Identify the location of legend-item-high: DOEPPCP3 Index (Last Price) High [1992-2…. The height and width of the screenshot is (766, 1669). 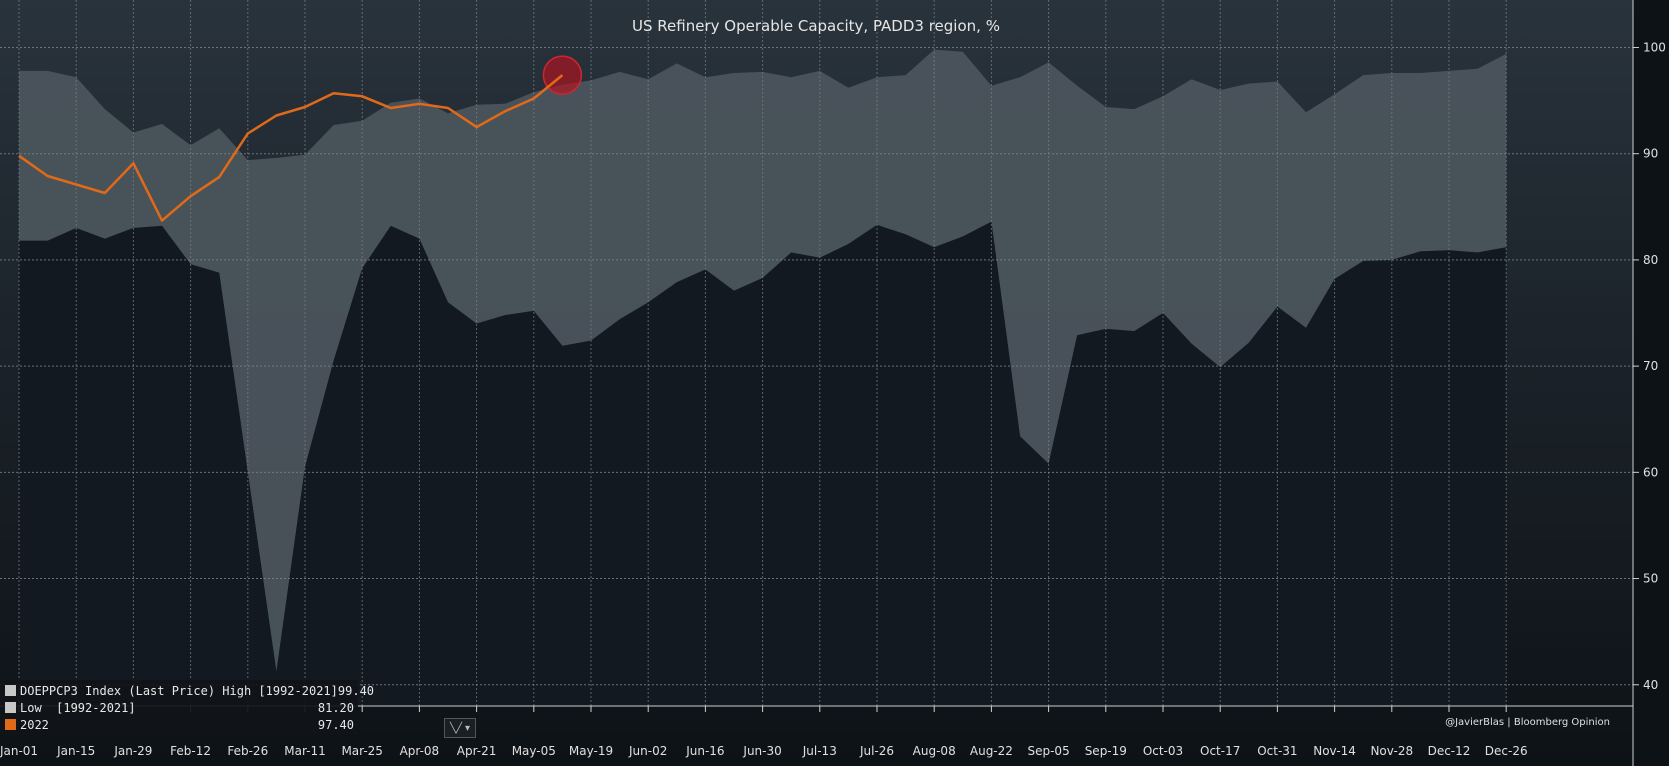
(187, 690).